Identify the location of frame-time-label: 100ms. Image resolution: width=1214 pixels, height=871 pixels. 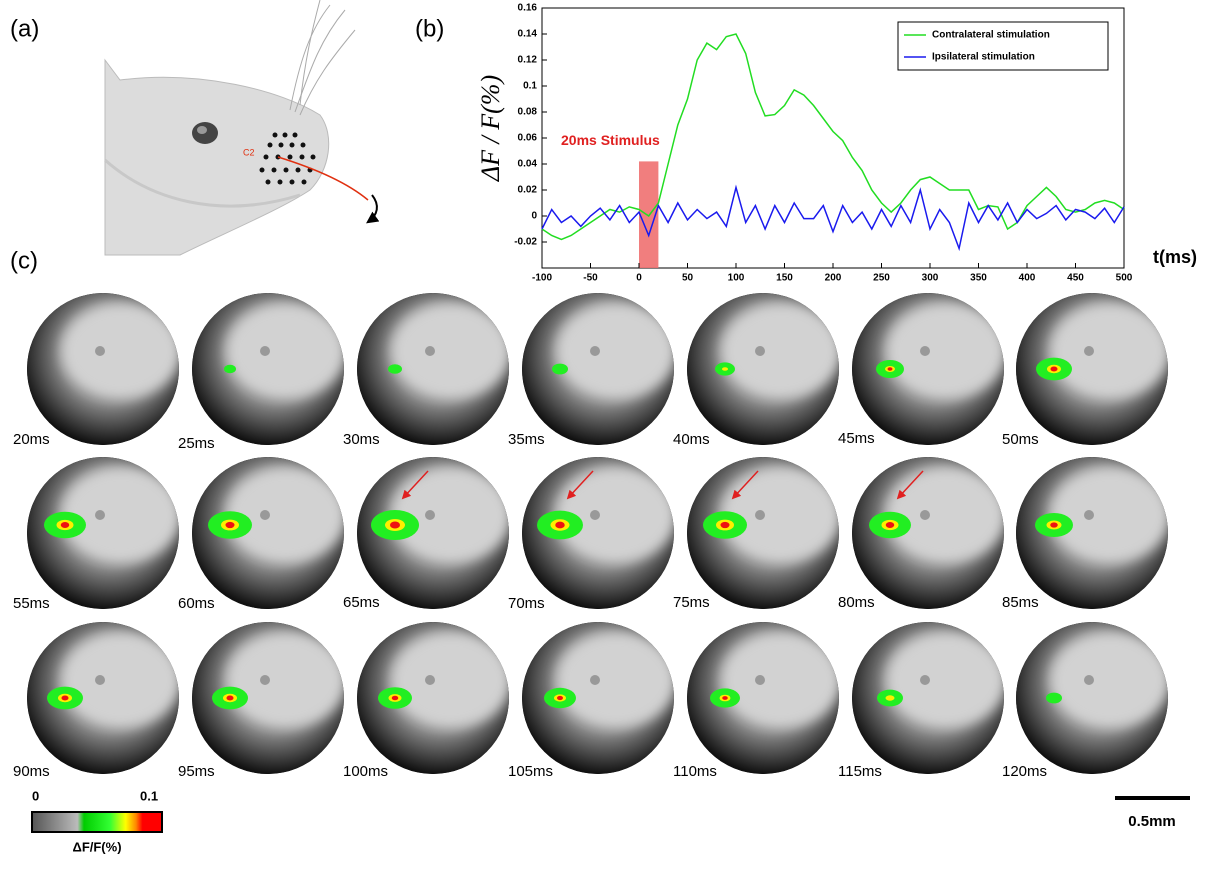
(365, 771).